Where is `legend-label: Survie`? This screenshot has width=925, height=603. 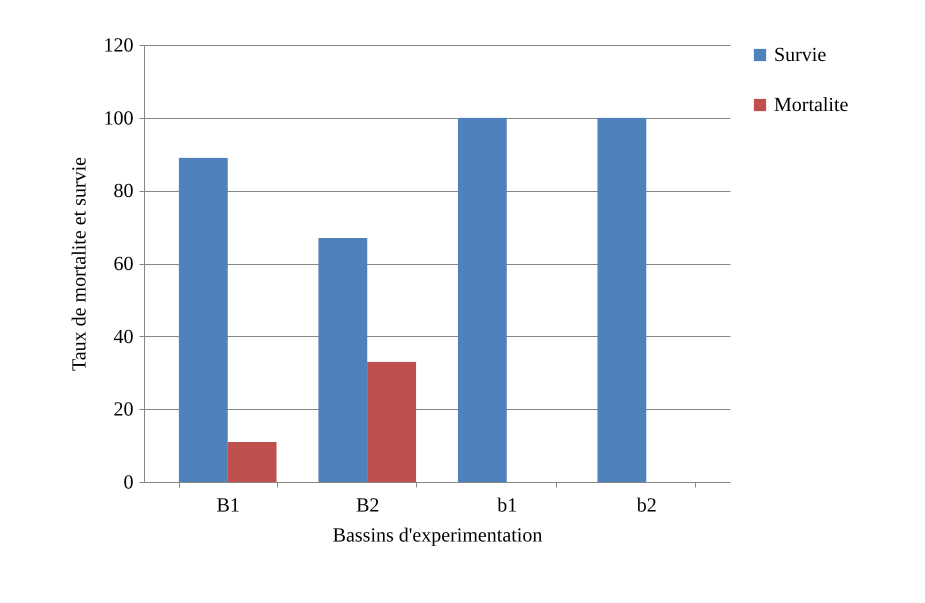 legend-label: Survie is located at coordinates (800, 55).